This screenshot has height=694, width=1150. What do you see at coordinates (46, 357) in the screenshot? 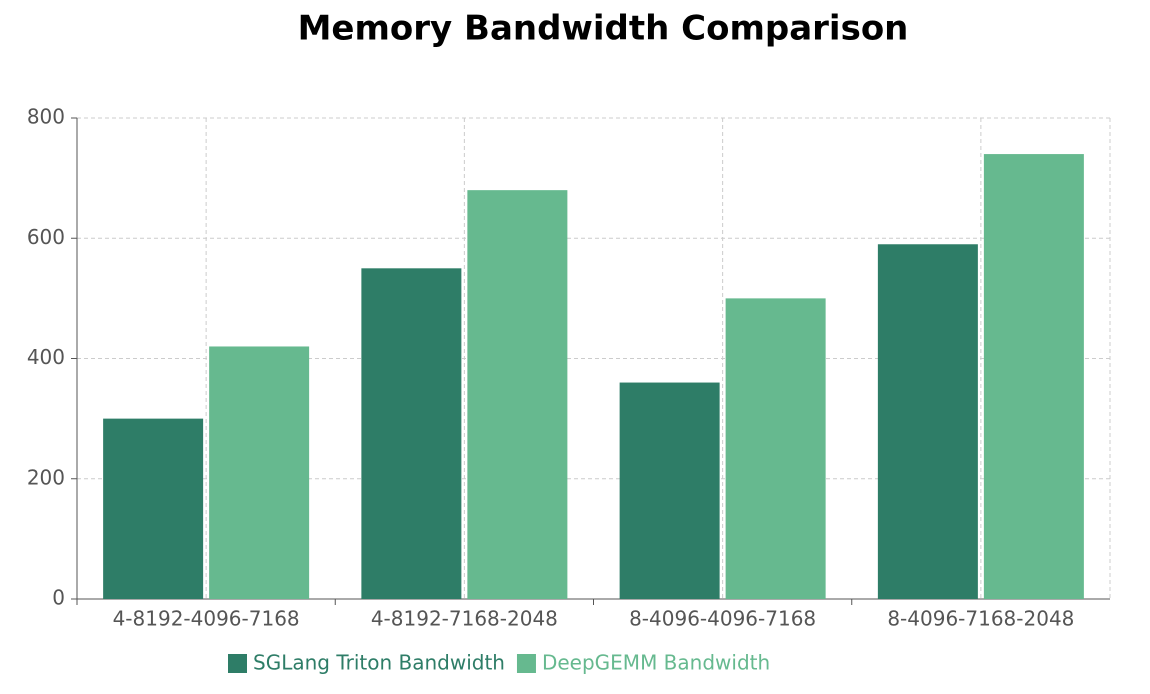
I see `y-tick-label: 400` at bounding box center [46, 357].